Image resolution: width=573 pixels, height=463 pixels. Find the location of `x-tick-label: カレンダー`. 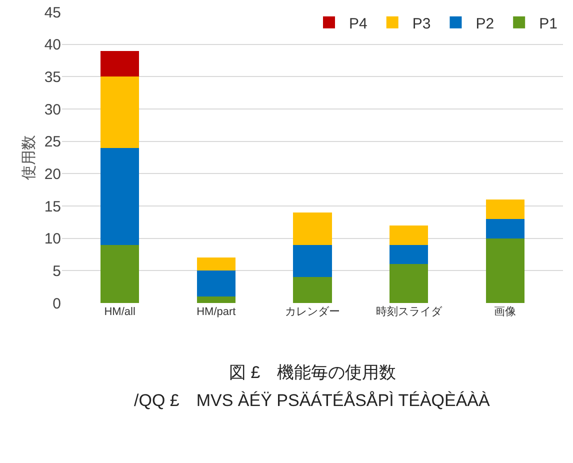

x-tick-label: カレンダー is located at coordinates (312, 312).